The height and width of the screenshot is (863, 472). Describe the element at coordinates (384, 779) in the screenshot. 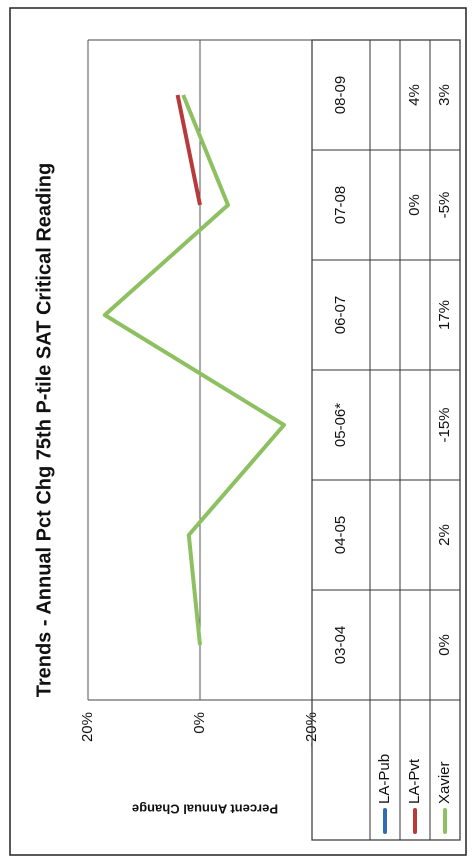

I see `legend-label: LA-Pub` at that location.